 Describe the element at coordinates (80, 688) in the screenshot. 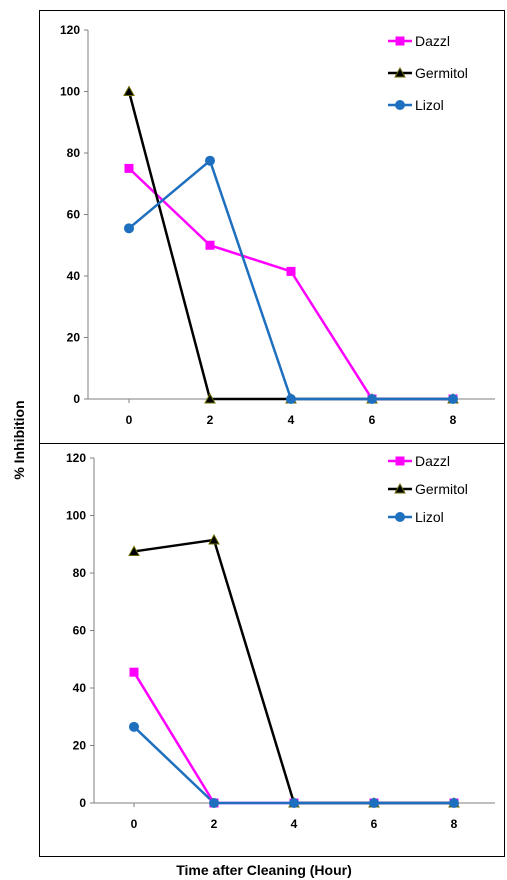

I see `bottom-y-tick-label: 40` at that location.